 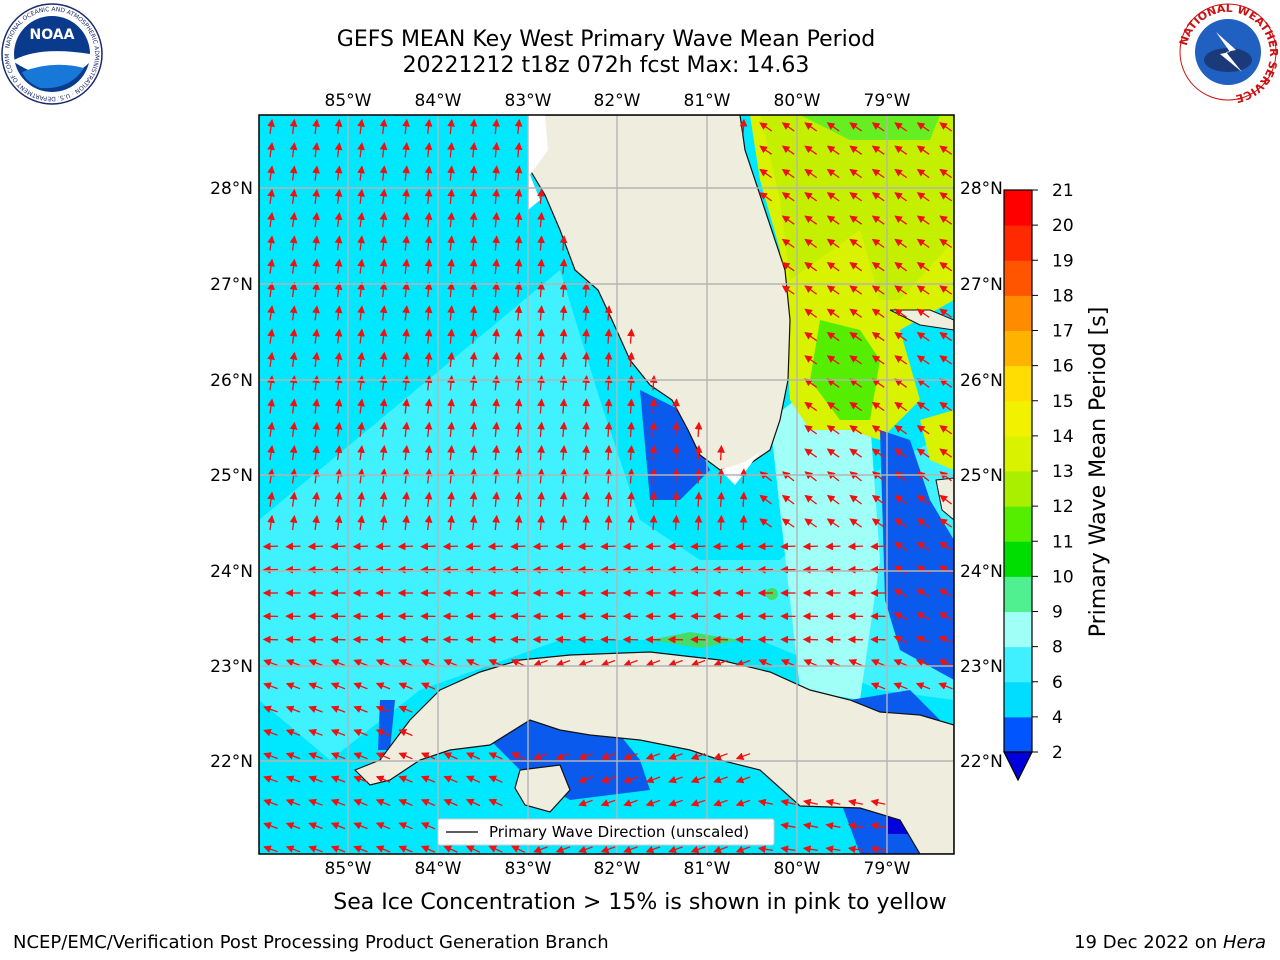 I want to click on colorbar-tick-label: 21, so click(x=1063, y=191).